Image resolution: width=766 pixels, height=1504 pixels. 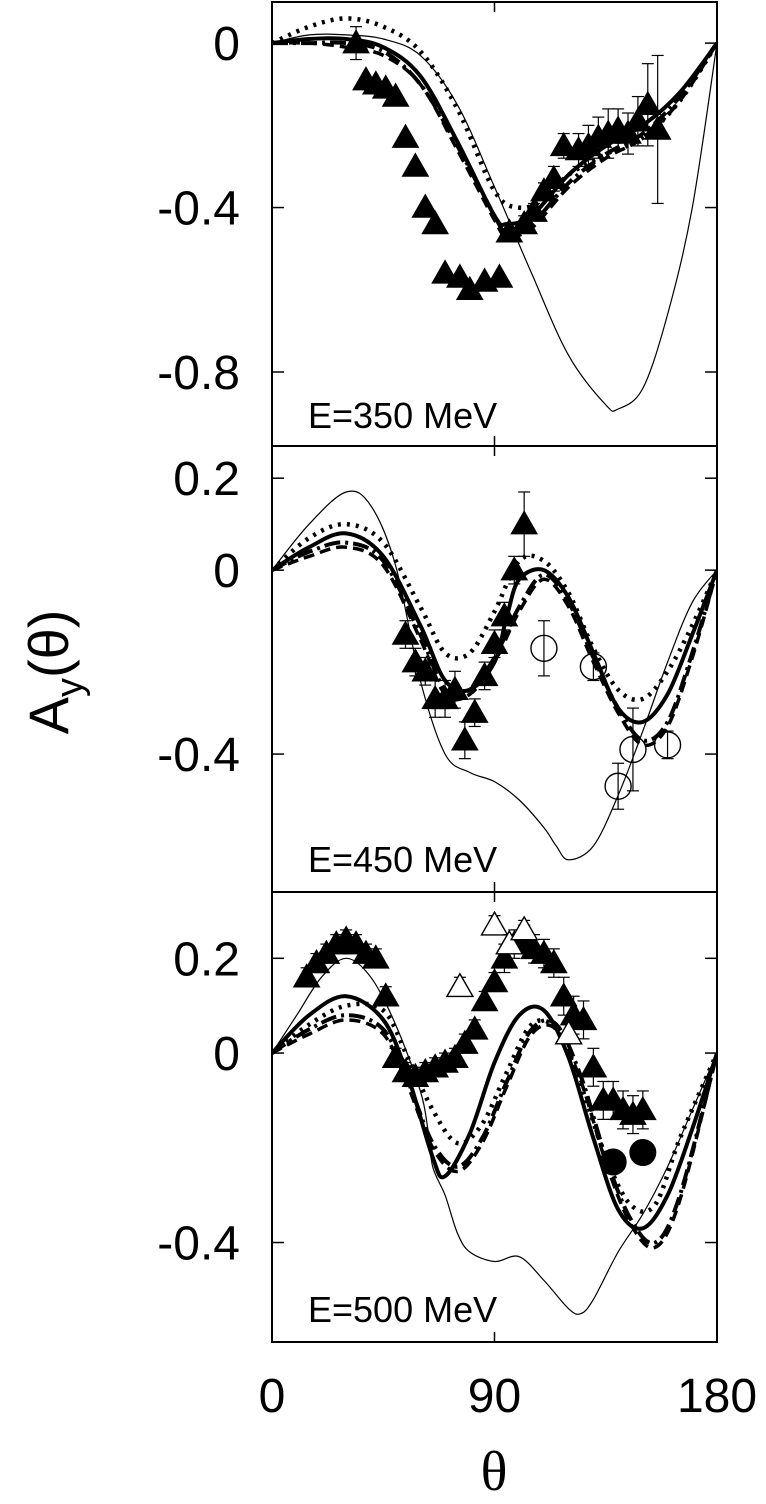 I want to click on energy-label: E=350 MeV, so click(x=402, y=415).